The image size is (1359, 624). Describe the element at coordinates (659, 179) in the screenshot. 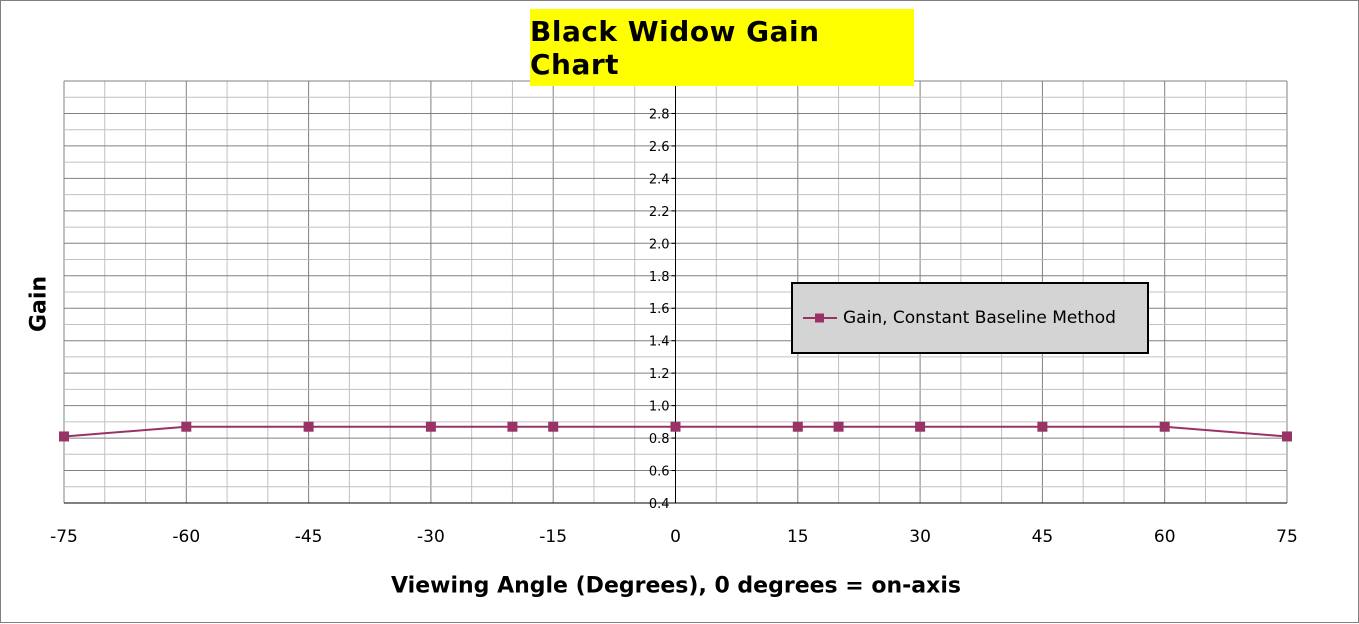

I see `y-tick-label: 2.4` at that location.